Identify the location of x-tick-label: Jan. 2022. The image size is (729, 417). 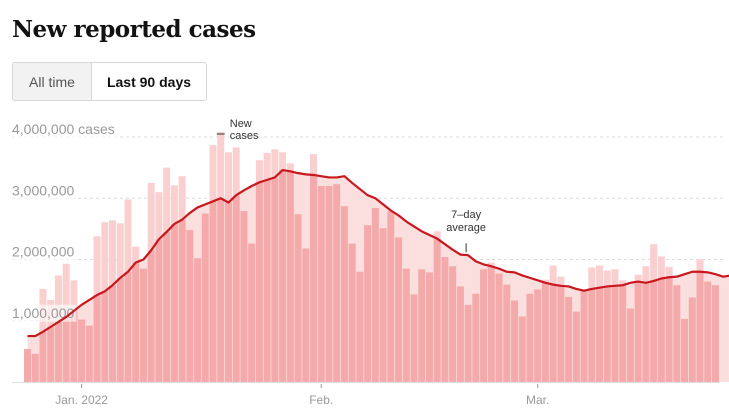
(81, 400).